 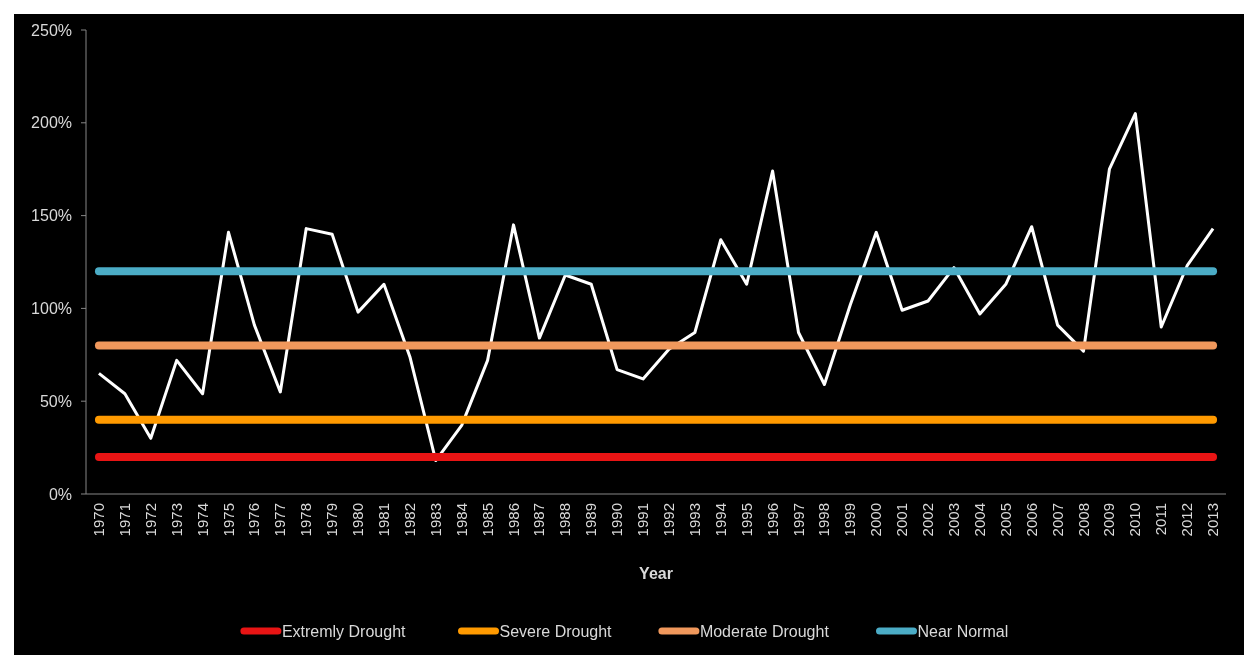 What do you see at coordinates (850, 520) in the screenshot?
I see `x-tick-label: 1999` at bounding box center [850, 520].